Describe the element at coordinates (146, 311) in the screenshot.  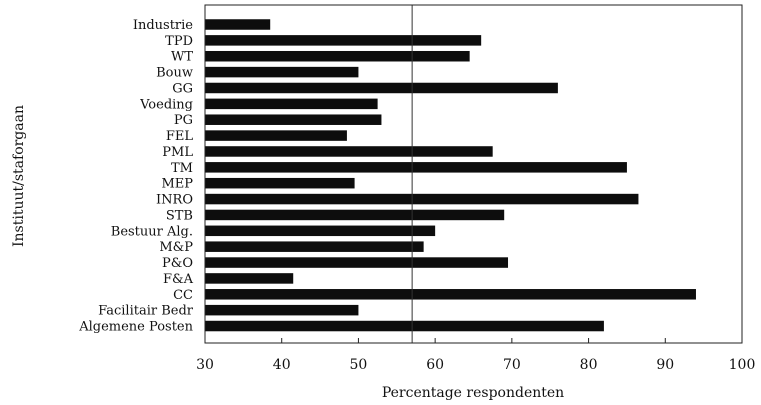
I see `category-label-18: Facilitair Bedr` at that location.